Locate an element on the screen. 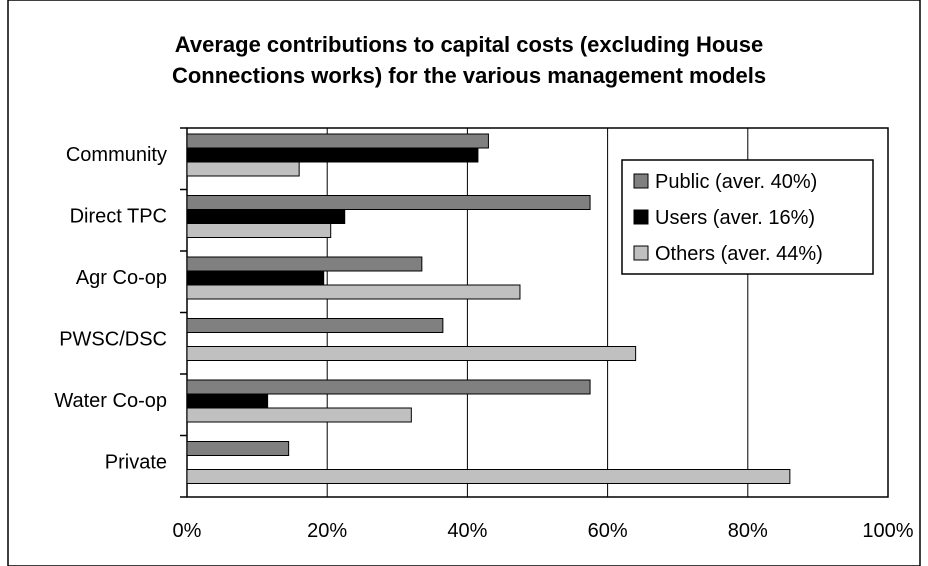 The width and height of the screenshot is (928, 566). x-tick-label-0: 0% is located at coordinates (187, 531).